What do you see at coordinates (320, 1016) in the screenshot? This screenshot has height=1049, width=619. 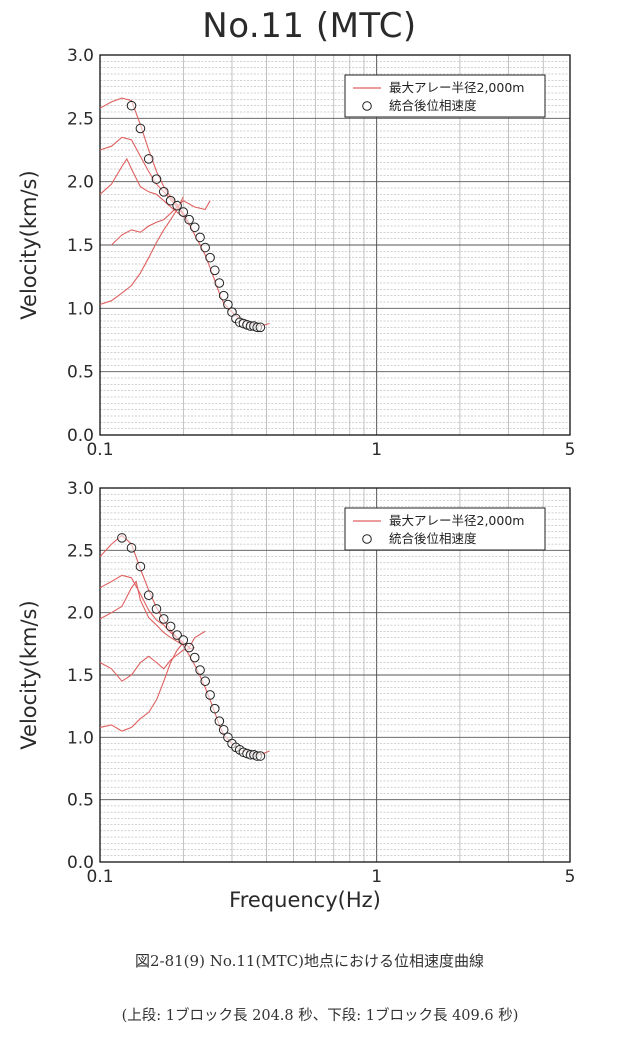 I see `figure-subcaption: (上段: 1ブロック長 204.8 秒、下段: 1ブロック長 409.6 秒)` at bounding box center [320, 1016].